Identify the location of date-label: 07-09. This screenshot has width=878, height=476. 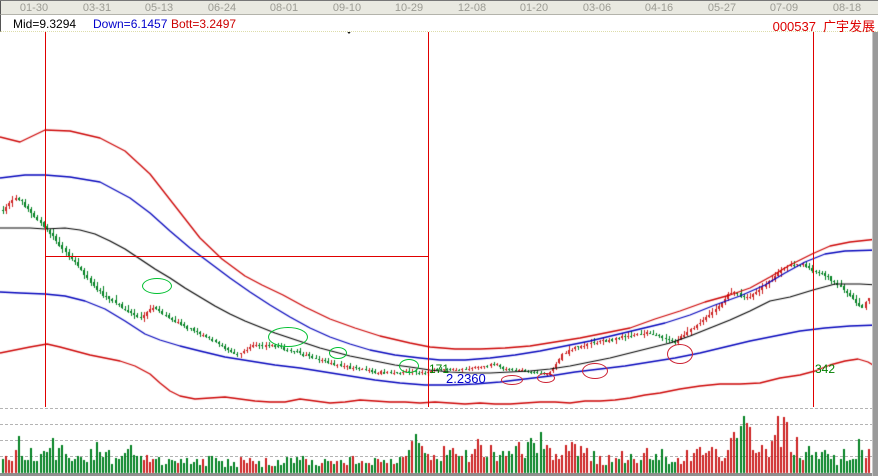
(784, 8).